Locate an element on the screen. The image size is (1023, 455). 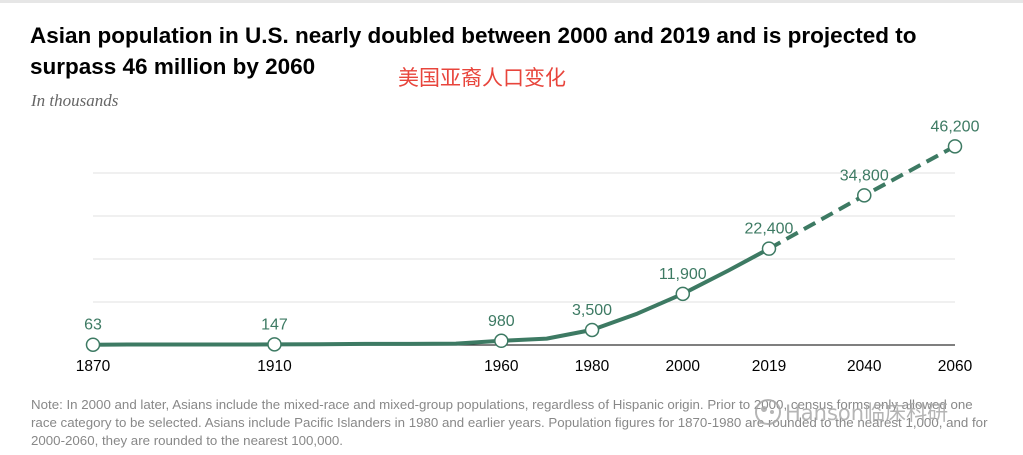
chinese-title: 美国亚裔人口变化 is located at coordinates (482, 78).